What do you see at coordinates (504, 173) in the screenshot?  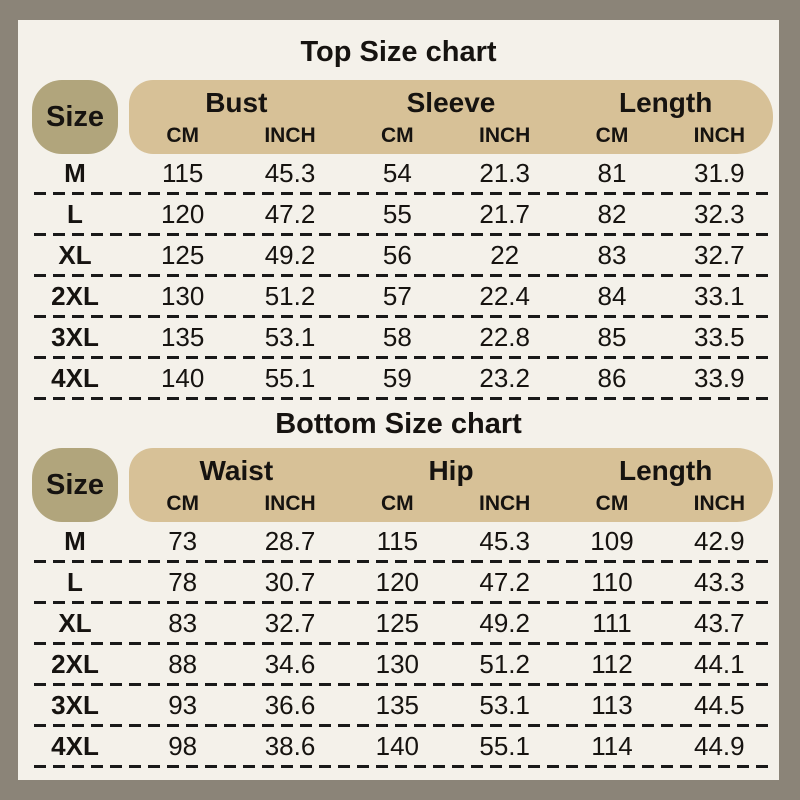 I see `value-cell: 21.3` at bounding box center [504, 173].